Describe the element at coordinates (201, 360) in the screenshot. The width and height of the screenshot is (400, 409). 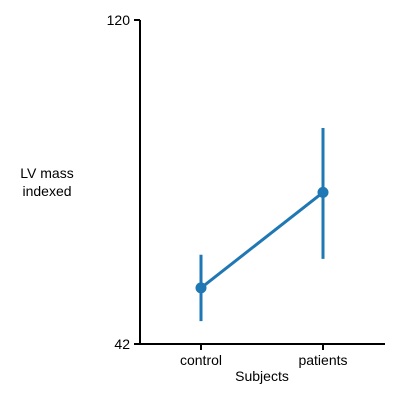
I see `x-tick-label: control` at that location.